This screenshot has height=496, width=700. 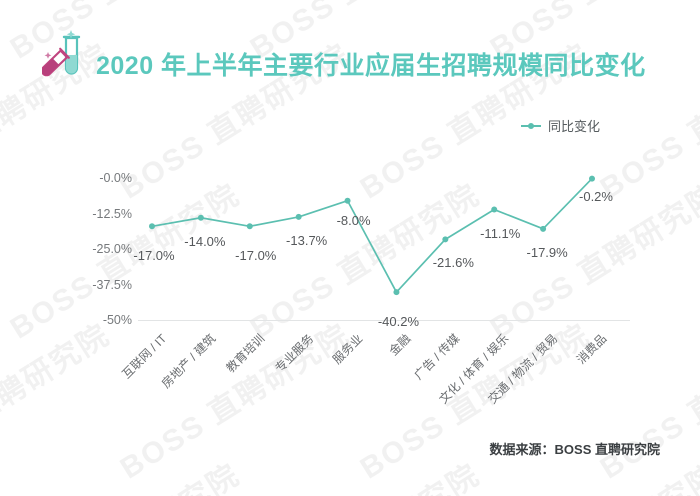 What do you see at coordinates (205, 241) in the screenshot?
I see `data-point-label-1: -14.0%` at bounding box center [205, 241].